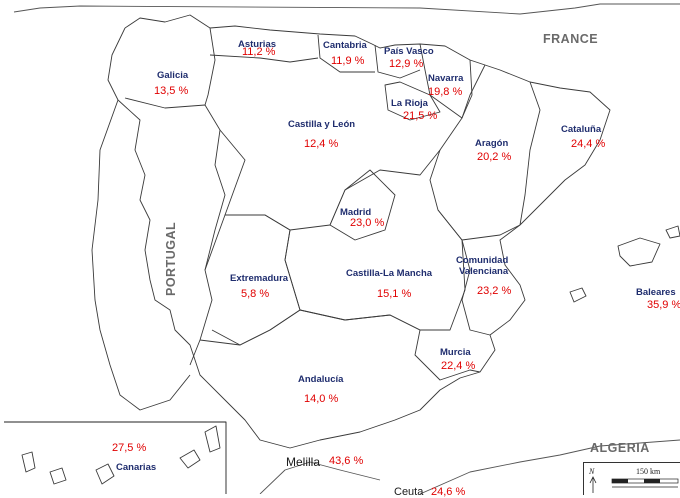  What do you see at coordinates (458, 366) in the screenshot?
I see `region-value-murcia: 22,4 %` at bounding box center [458, 366].